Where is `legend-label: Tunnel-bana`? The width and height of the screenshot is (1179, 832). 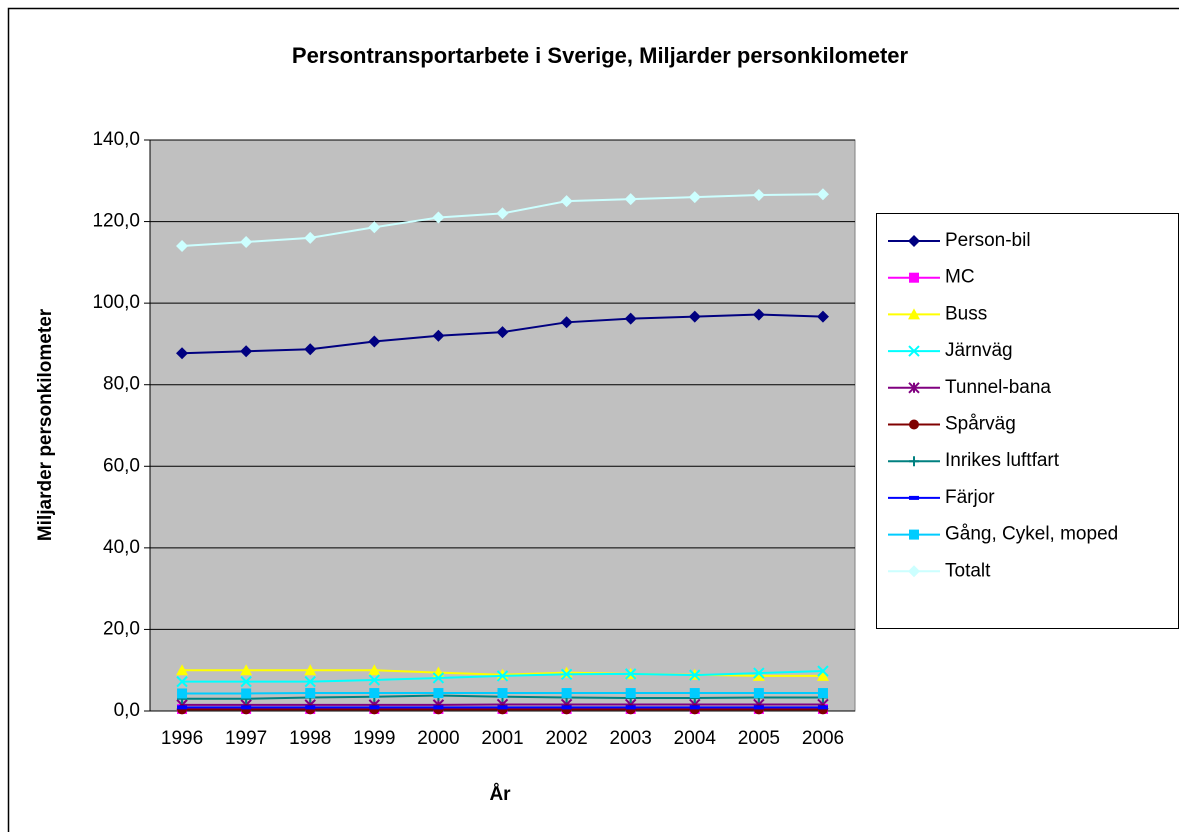
legend-label: Tunnel-bana is located at coordinates (998, 387).